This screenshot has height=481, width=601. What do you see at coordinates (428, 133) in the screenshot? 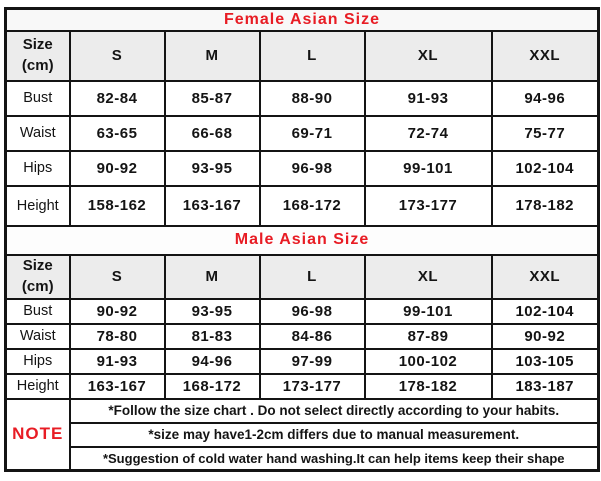
I see `table-cell: 72-74` at bounding box center [428, 133].